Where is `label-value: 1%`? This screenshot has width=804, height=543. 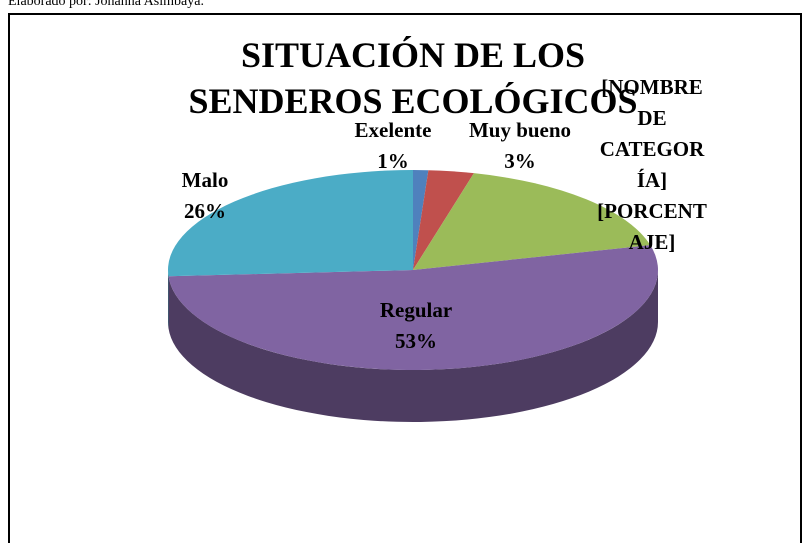 label-value: 1% is located at coordinates (393, 161).